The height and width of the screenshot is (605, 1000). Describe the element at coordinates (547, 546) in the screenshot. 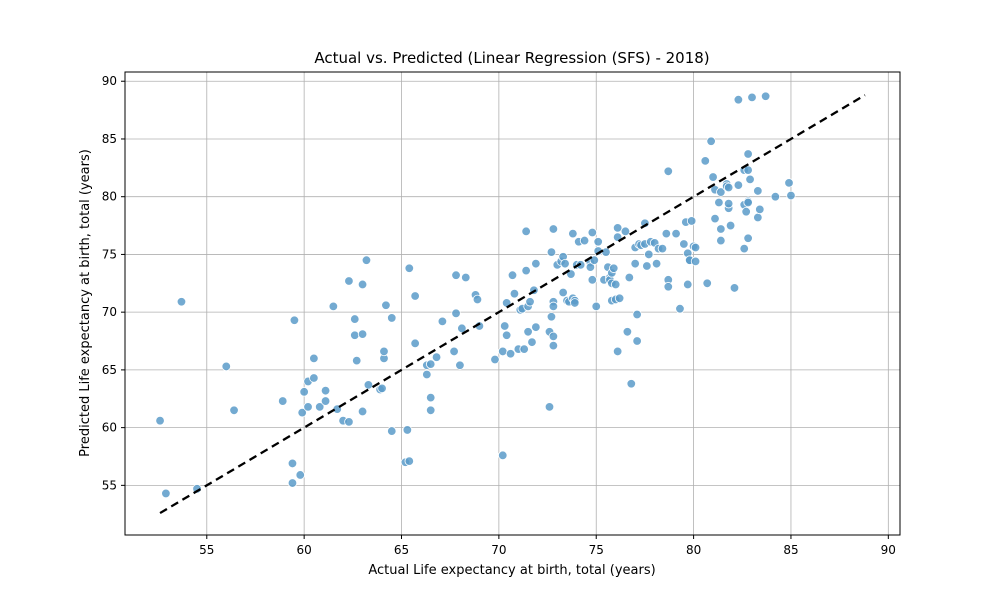

I see `x-axis-ticks: 55 60 65 70 75 80 85 90` at that location.